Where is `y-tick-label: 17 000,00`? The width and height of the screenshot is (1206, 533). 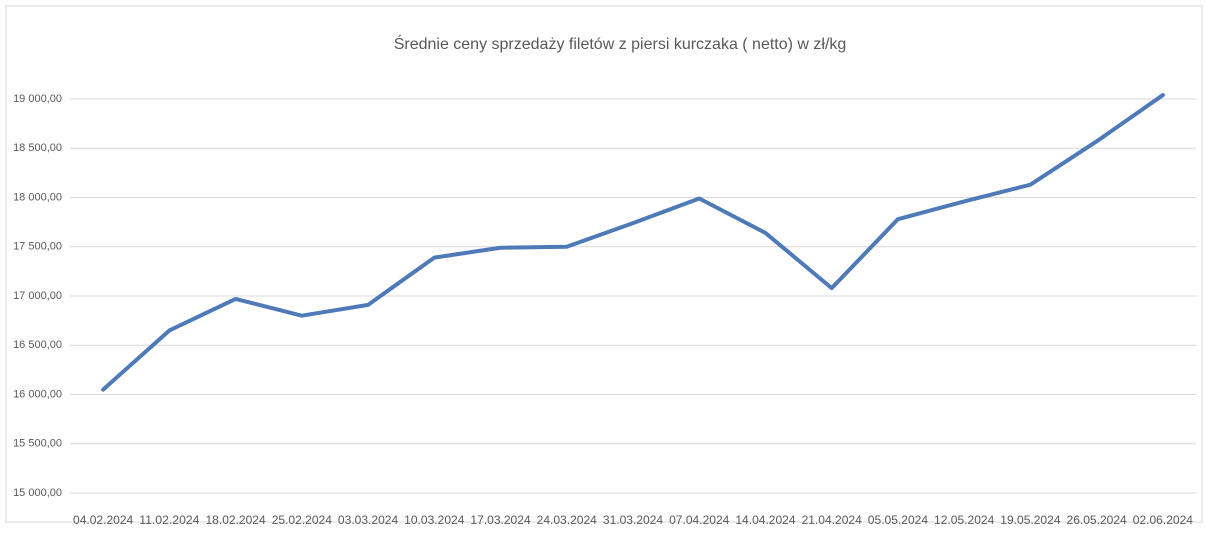 y-tick-label: 17 000,00 is located at coordinates (37, 296).